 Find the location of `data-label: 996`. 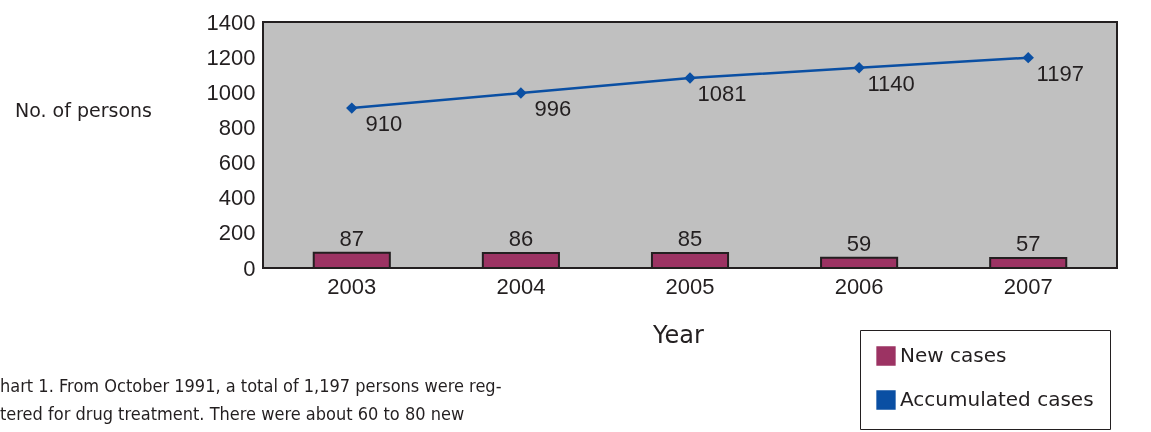

data-label: 996 is located at coordinates (553, 108).